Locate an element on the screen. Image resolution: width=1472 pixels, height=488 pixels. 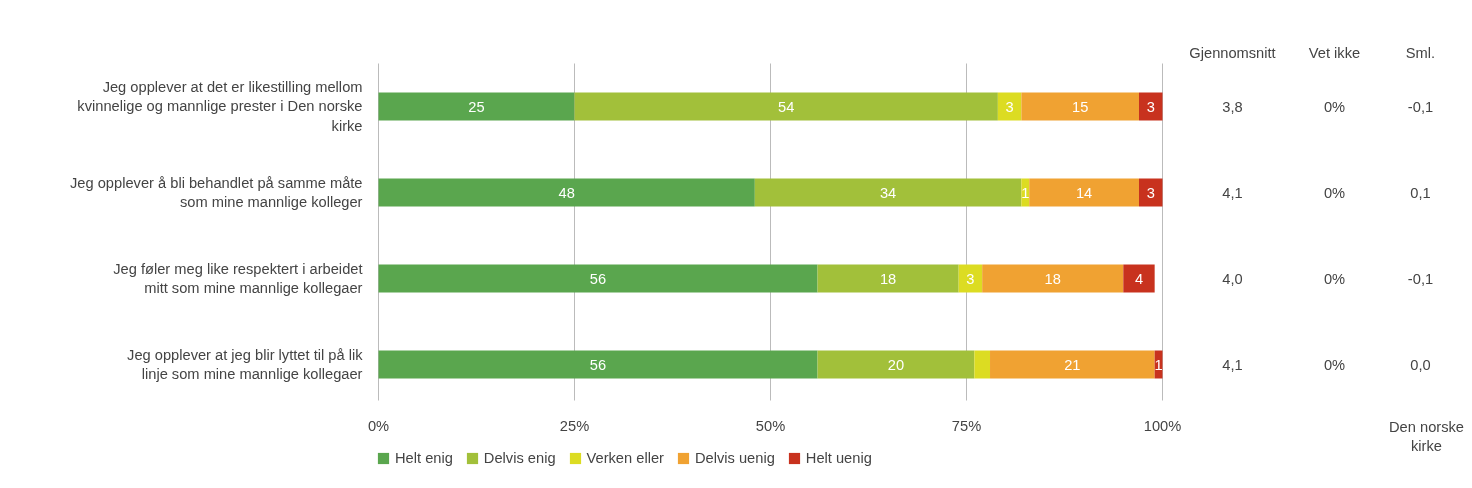
y-tick-label: Jeg opplever at jeg blir lyttet til på lik linje som mine mannlige kollegaer is located at coordinates (245, 364).